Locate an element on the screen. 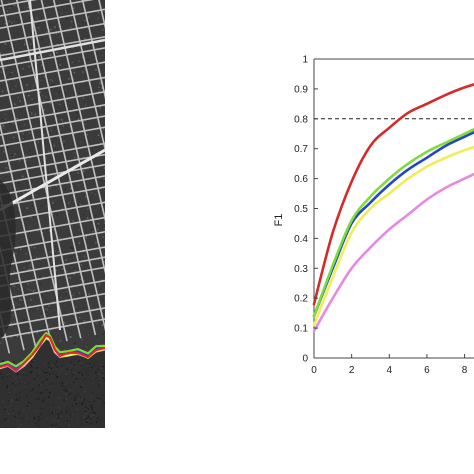 The height and width of the screenshot is (474, 474). y-tick-label: 0.3 is located at coordinates (301, 269).